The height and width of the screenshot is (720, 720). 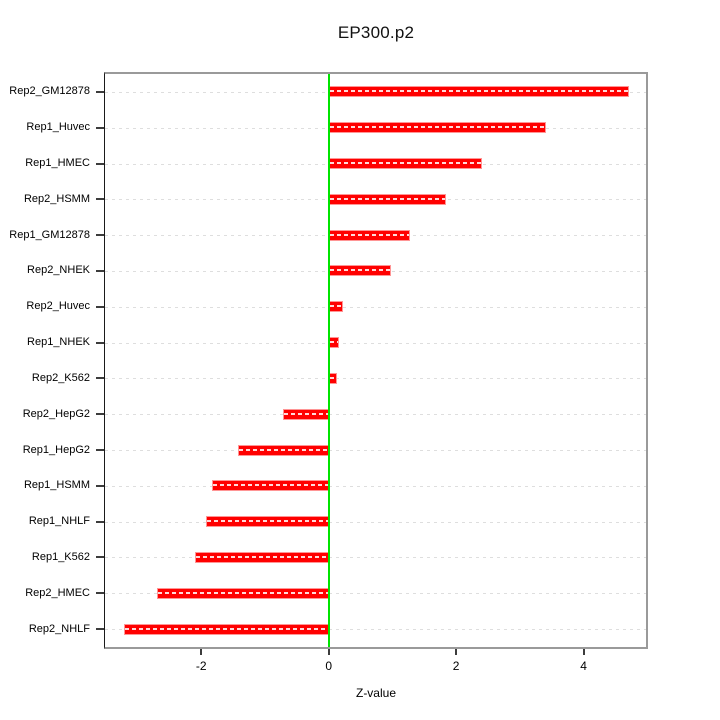 What do you see at coordinates (57, 163) in the screenshot?
I see `y-tick-label: Rep1_HMEC` at bounding box center [57, 163].